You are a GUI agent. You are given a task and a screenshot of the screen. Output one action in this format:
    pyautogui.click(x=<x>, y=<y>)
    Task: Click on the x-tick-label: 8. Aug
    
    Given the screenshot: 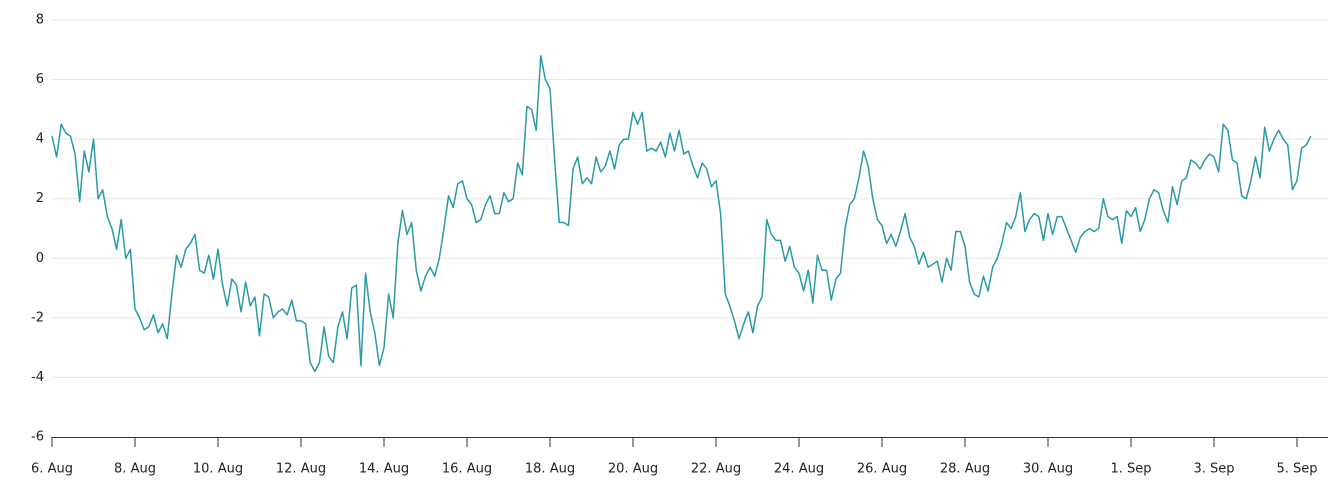 What is the action you would take?
    pyautogui.click(x=135, y=469)
    